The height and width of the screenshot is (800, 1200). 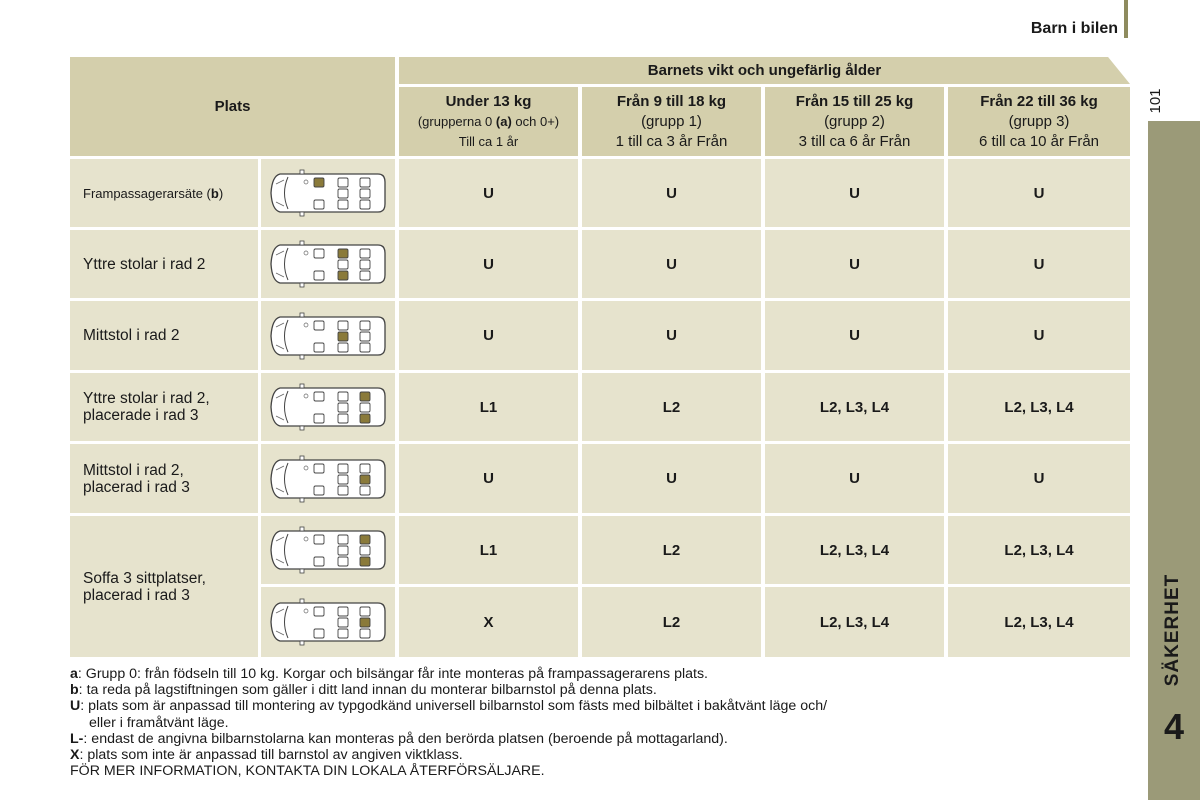 I want to click on row-label-outer-row2-in-row3: Yttre stolar i rad 2, placerade i rad 3, so click(x=164, y=407).